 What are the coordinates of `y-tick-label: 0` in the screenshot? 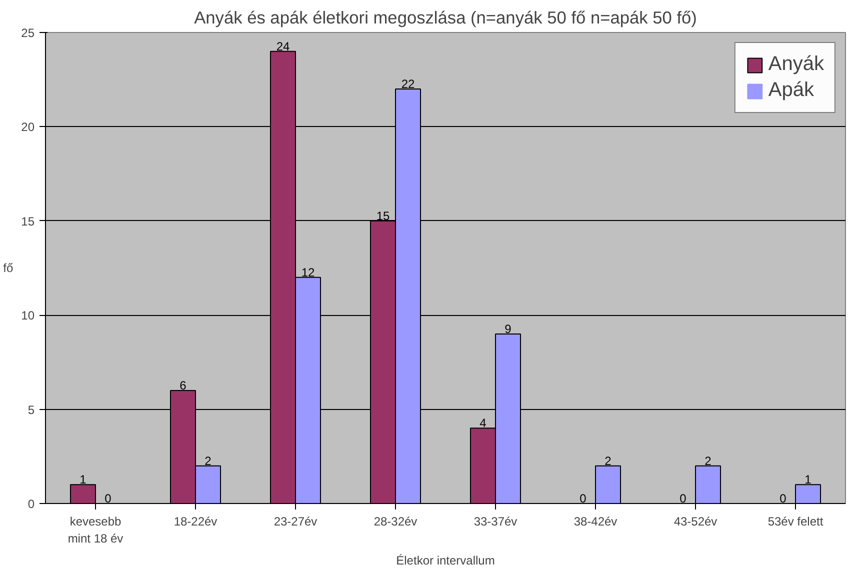 It's located at (31, 504).